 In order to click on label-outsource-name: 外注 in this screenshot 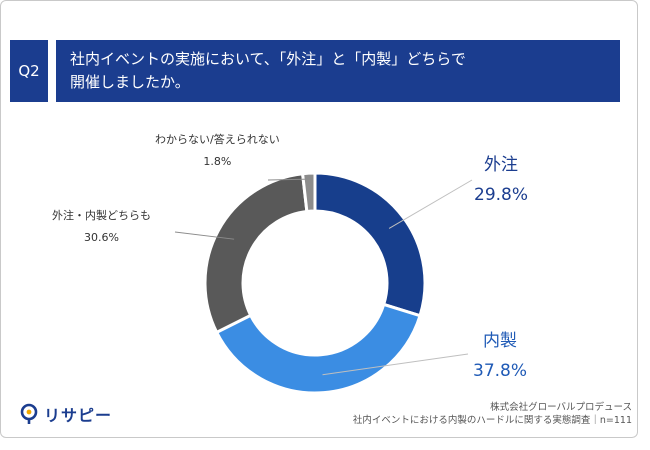, I will do `click(501, 165)`.